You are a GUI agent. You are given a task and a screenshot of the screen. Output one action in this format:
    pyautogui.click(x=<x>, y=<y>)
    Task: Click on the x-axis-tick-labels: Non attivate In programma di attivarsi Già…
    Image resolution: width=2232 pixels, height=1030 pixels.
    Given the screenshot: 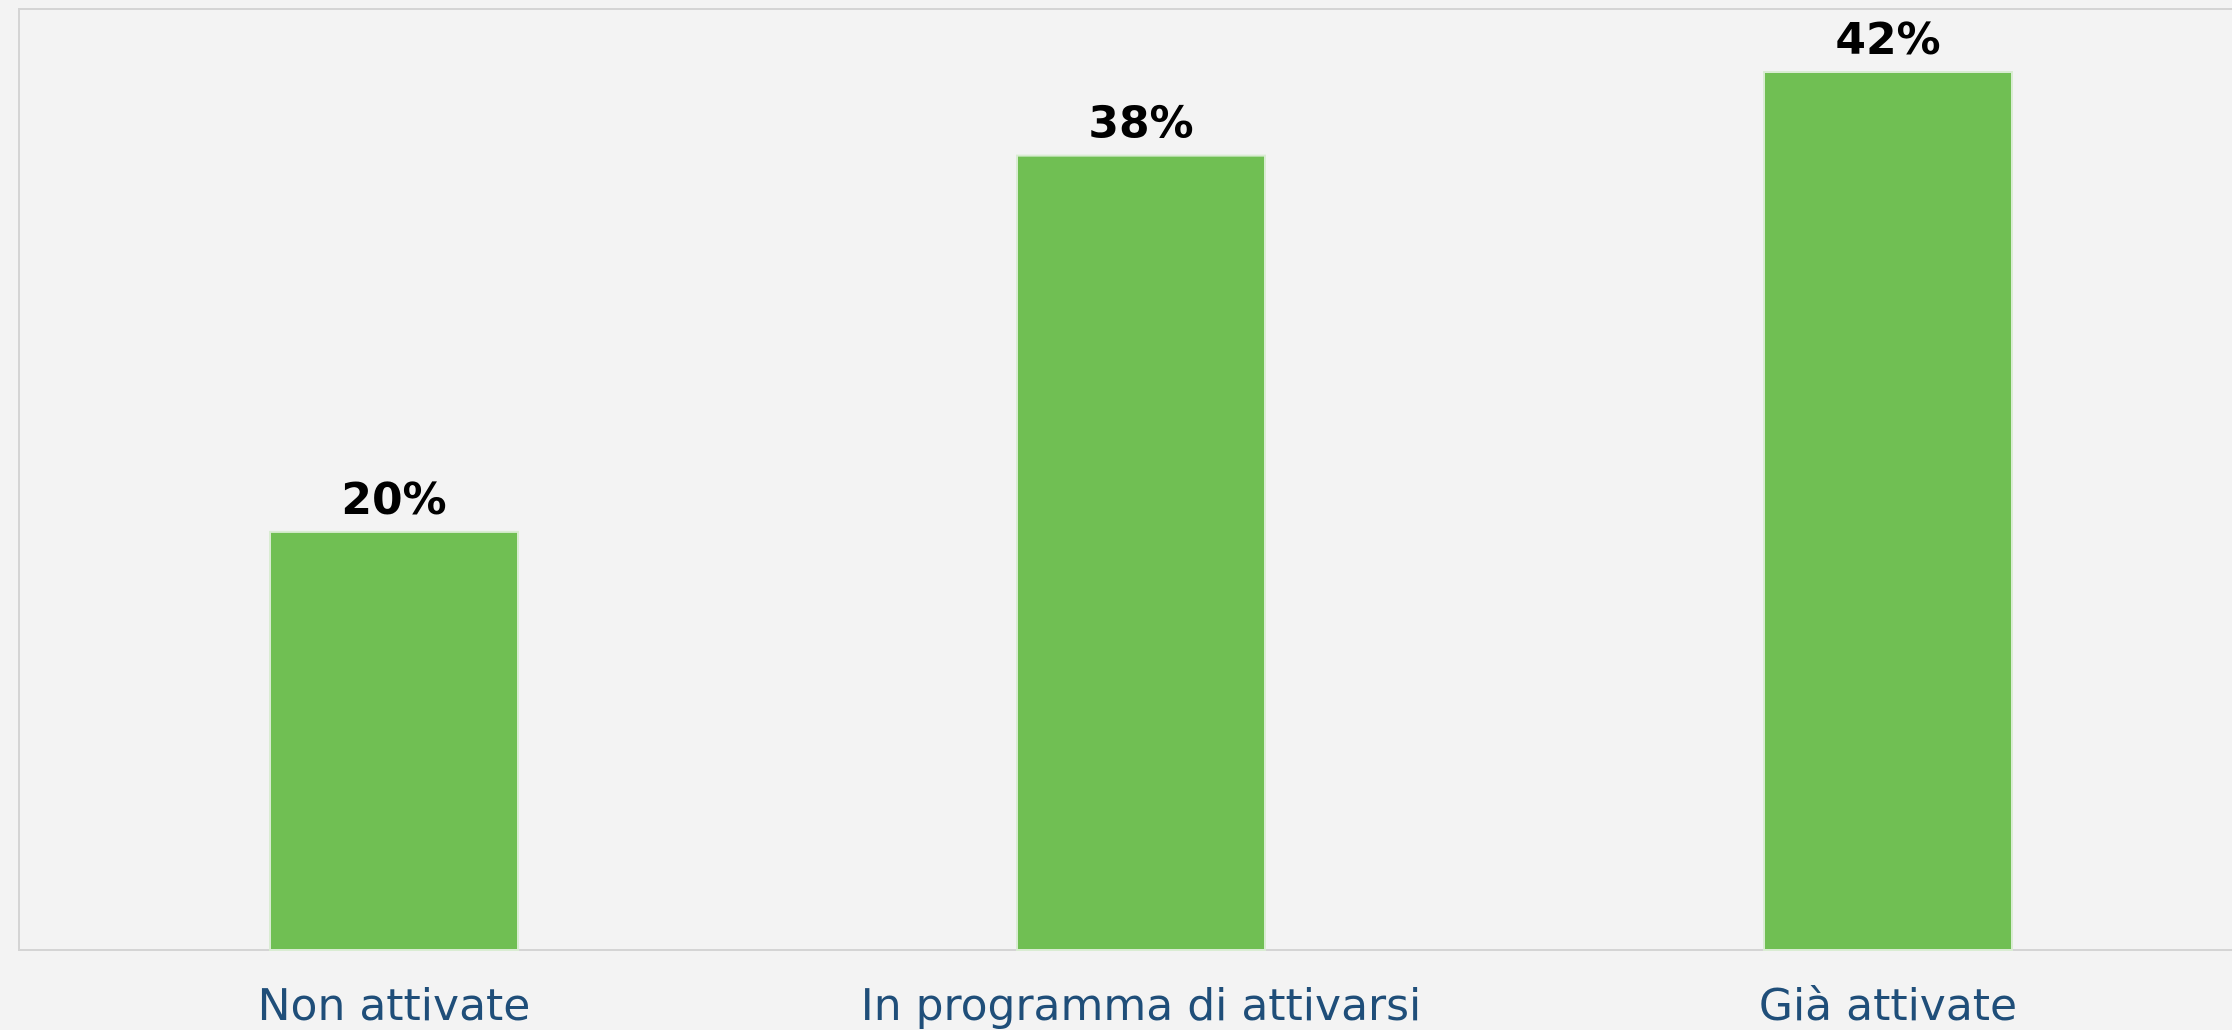 What is the action you would take?
    pyautogui.click(x=1138, y=1005)
    